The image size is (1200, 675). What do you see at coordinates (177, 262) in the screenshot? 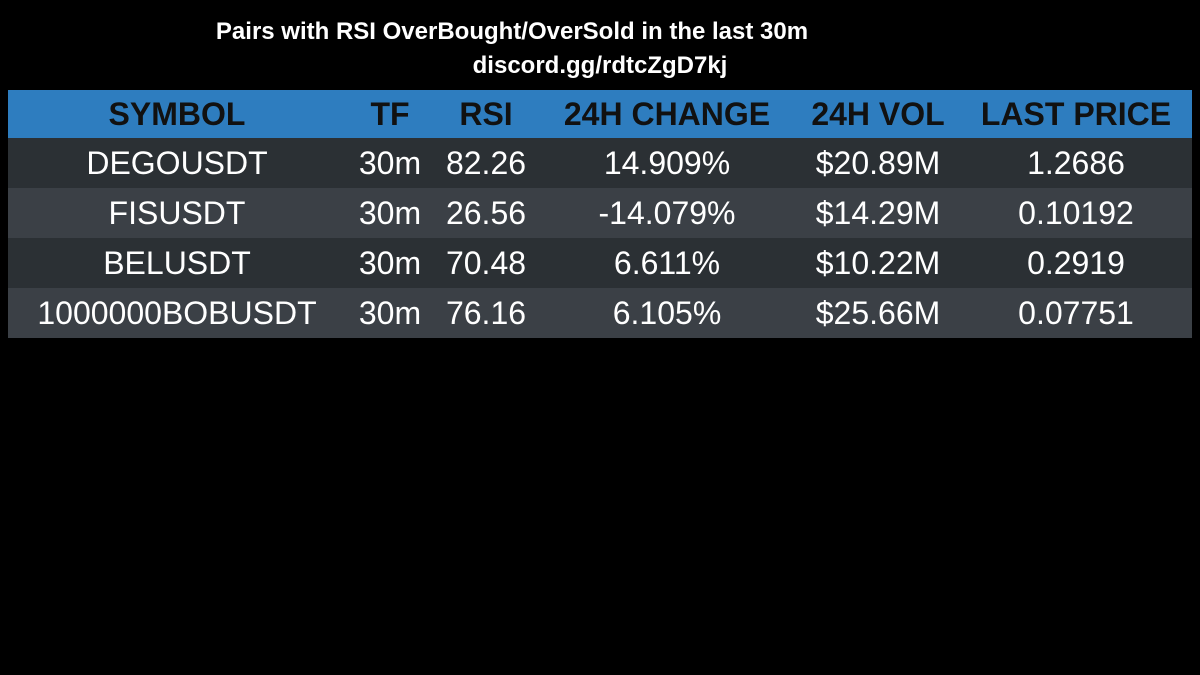
I see `cell-symbol: BELUSDT` at bounding box center [177, 262].